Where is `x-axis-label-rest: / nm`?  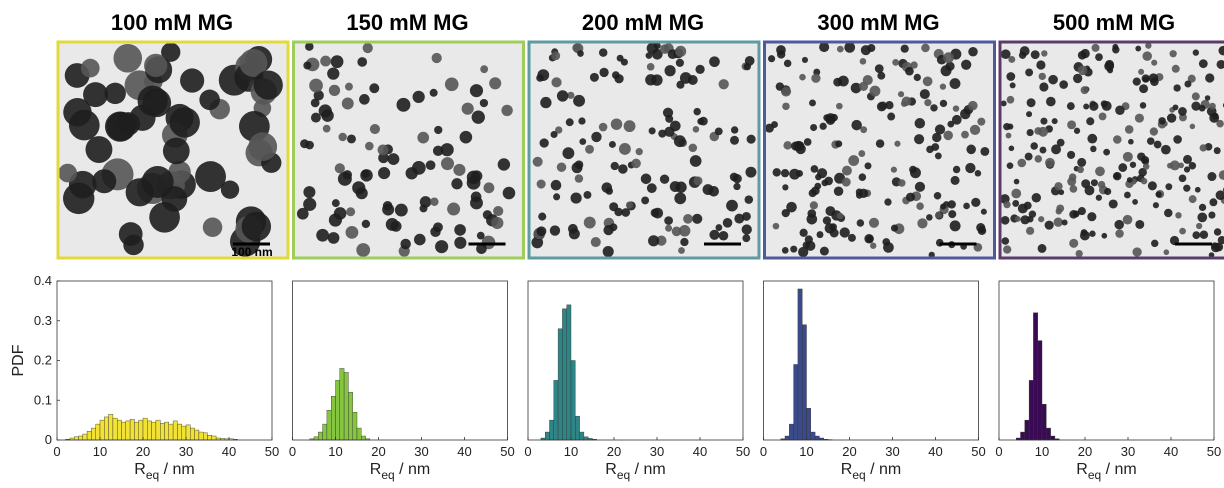
x-axis-label-rest: / nm is located at coordinates (413, 469).